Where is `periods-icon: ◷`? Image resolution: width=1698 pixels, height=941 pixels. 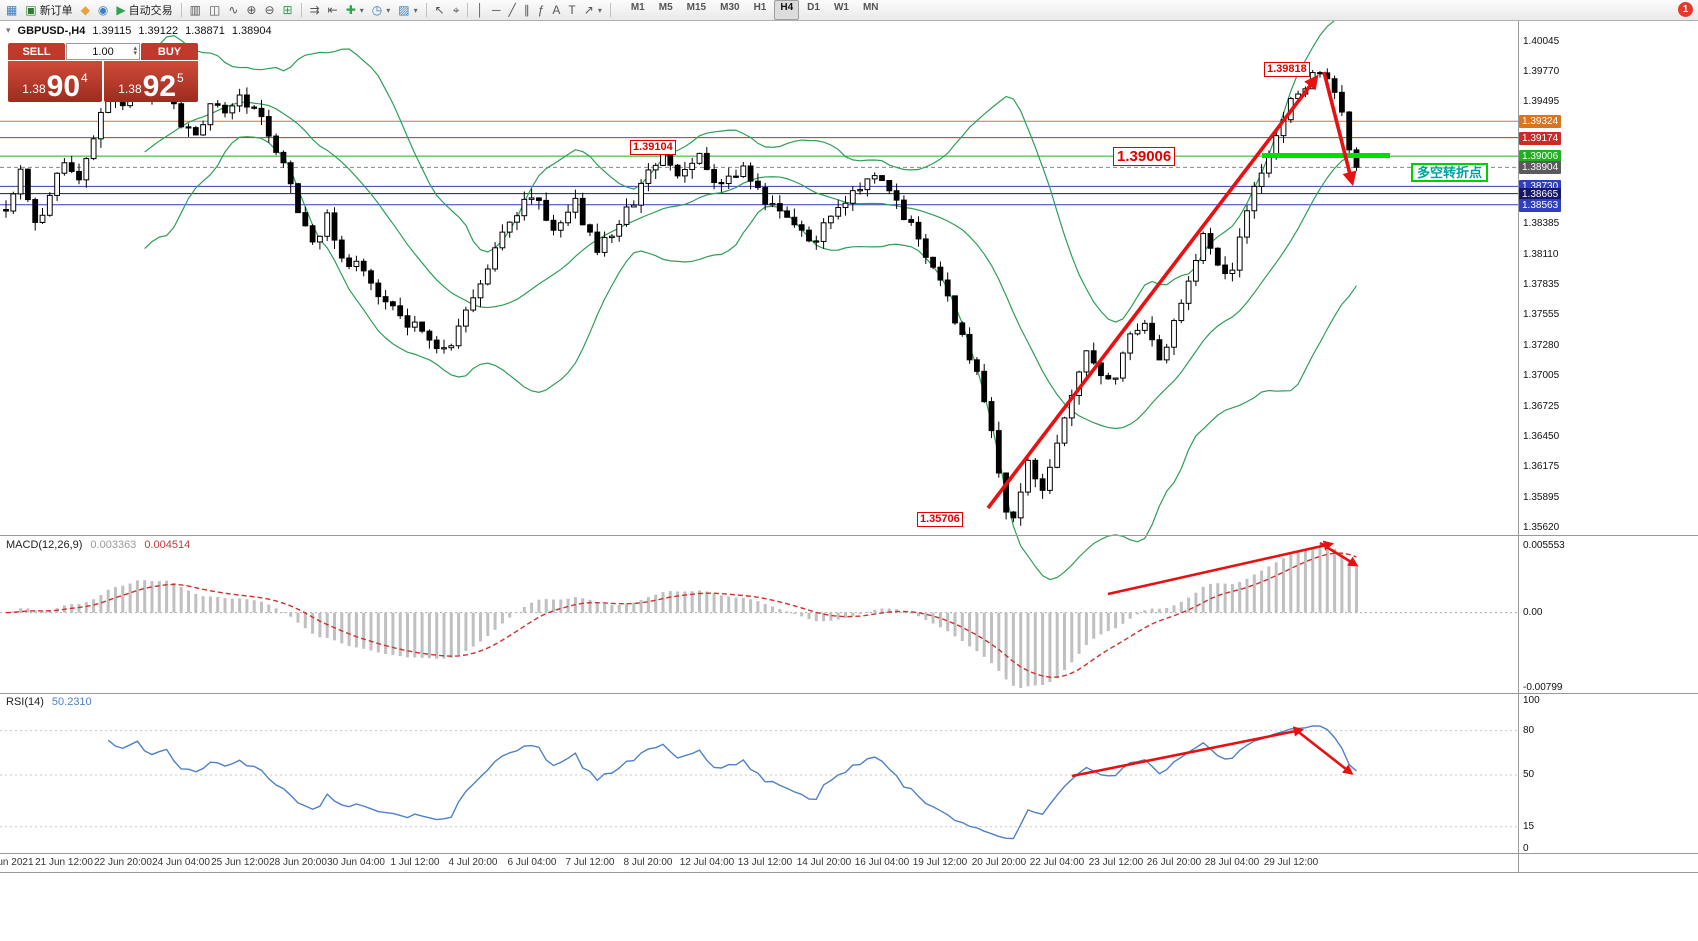
periods-icon: ◷ is located at coordinates (377, 10).